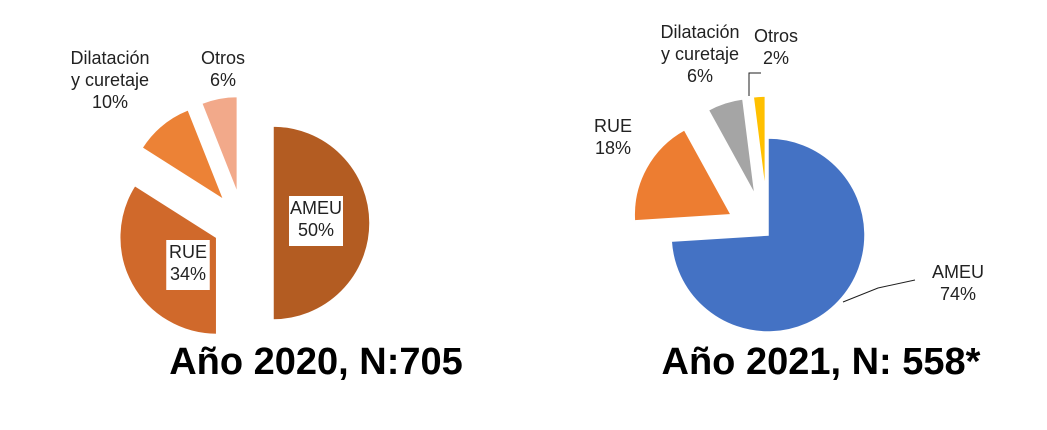  What do you see at coordinates (768, 235) in the screenshot?
I see `pie-slice-ameu-2021` at bounding box center [768, 235].